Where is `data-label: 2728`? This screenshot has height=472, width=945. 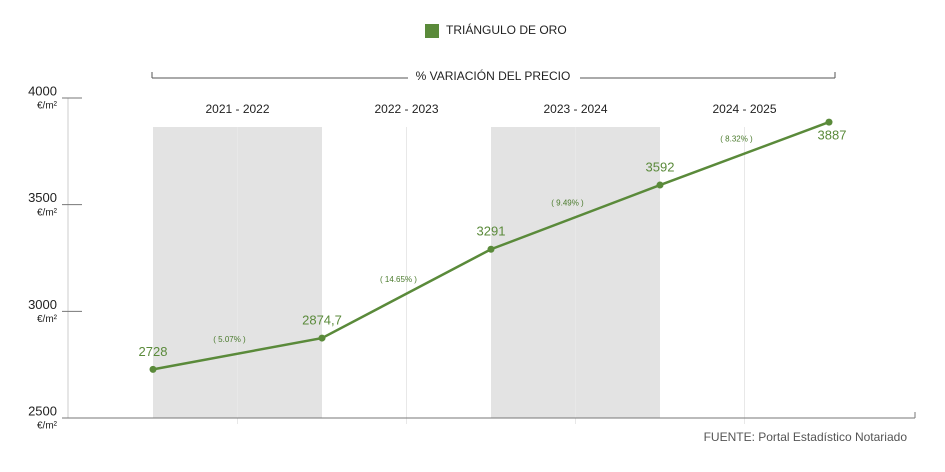 data-label: 2728 is located at coordinates (153, 351).